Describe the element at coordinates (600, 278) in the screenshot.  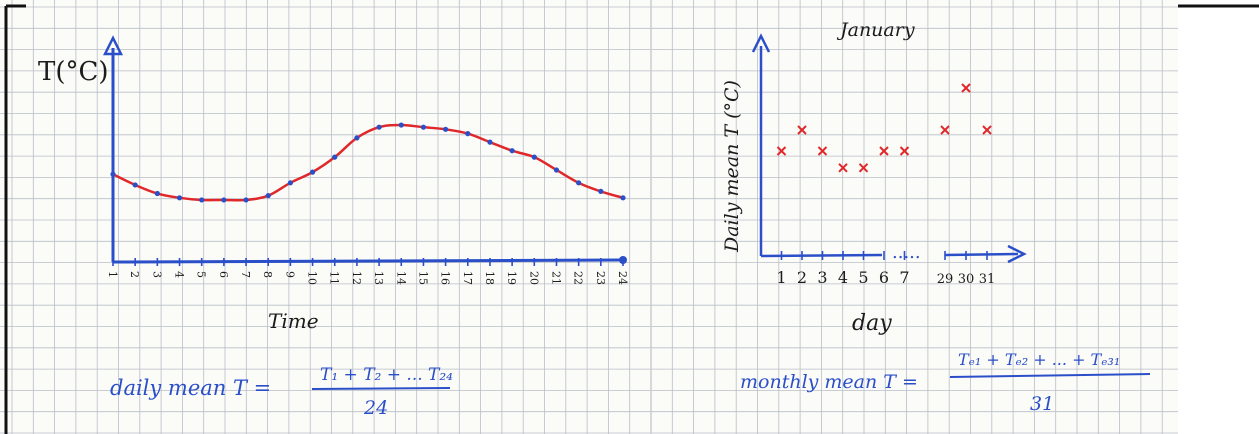
I see `left-x-tick-label: 23` at that location.